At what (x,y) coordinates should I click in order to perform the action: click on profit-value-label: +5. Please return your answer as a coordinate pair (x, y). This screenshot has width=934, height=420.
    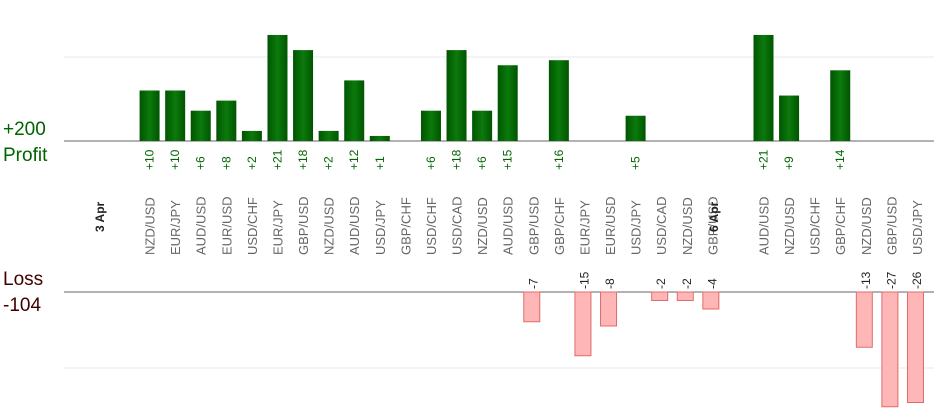
    Looking at the image, I should click on (636, 163).